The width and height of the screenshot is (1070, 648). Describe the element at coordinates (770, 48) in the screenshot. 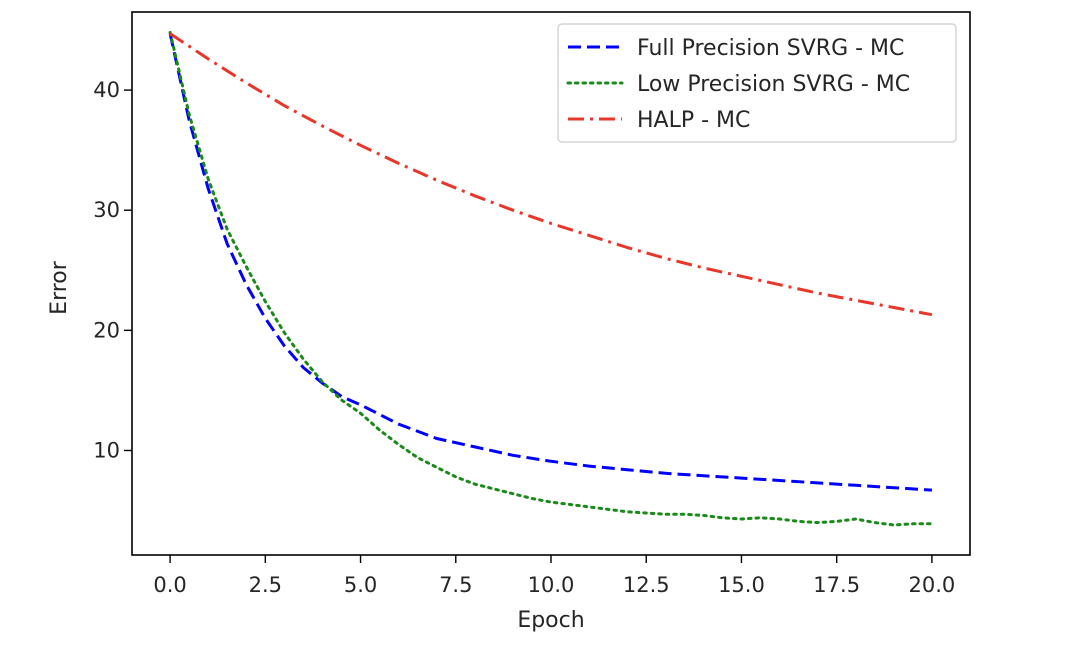

I see `legend-label-1: Full Precision SVRG - MC` at that location.